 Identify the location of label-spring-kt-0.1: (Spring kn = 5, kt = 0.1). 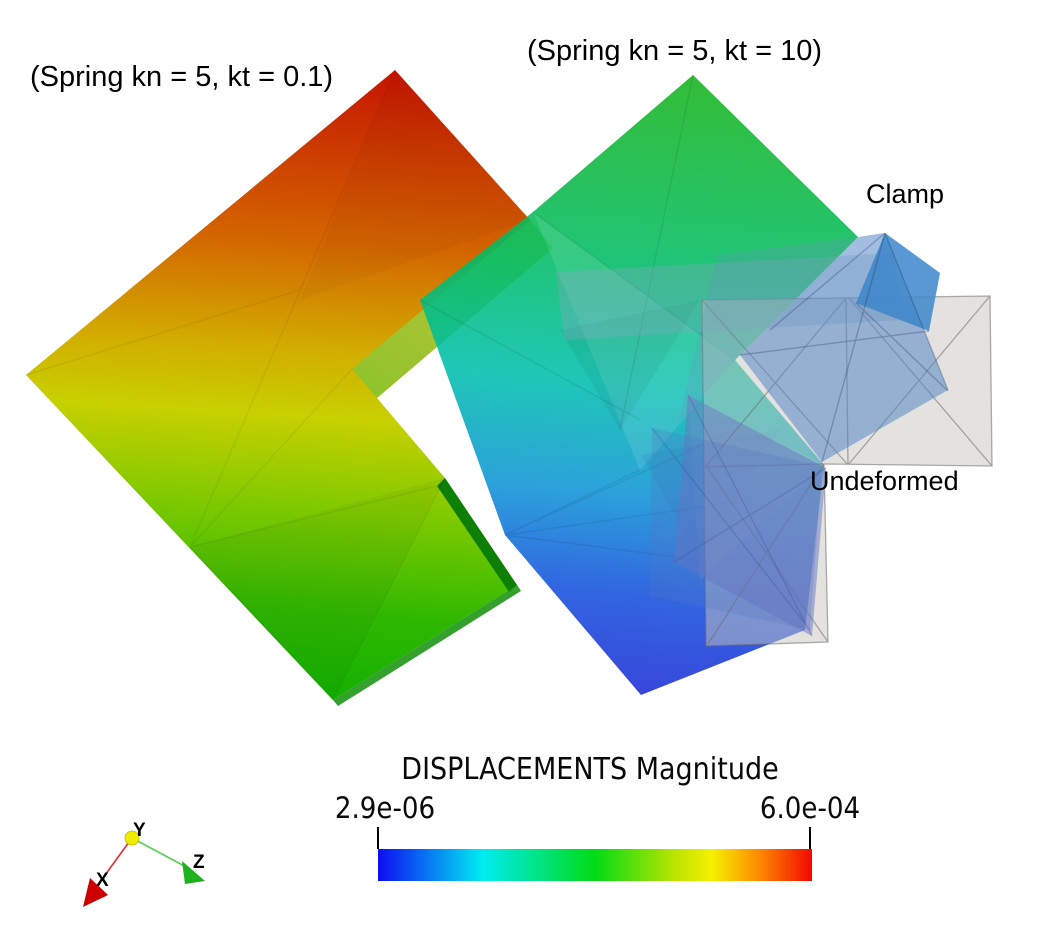
(182, 77).